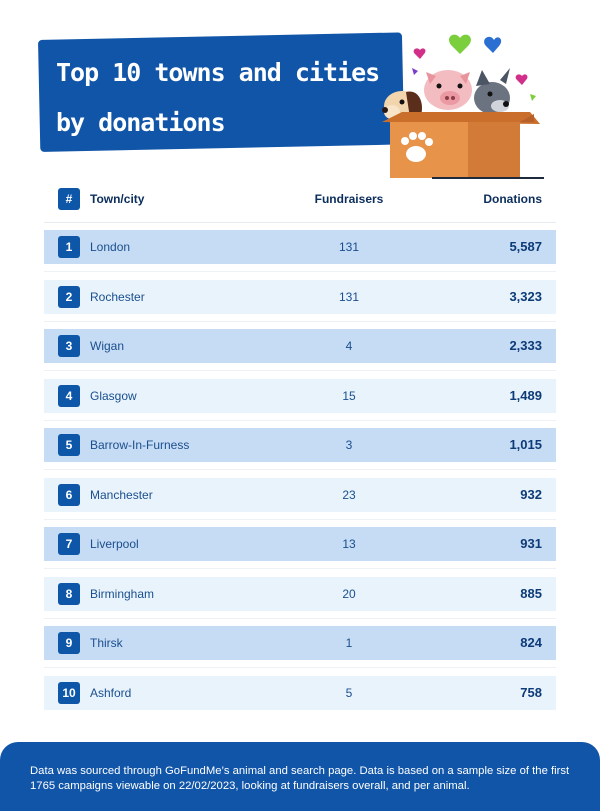 The height and width of the screenshot is (811, 600). What do you see at coordinates (525, 296) in the screenshot?
I see `donations-value: 3,323` at bounding box center [525, 296].